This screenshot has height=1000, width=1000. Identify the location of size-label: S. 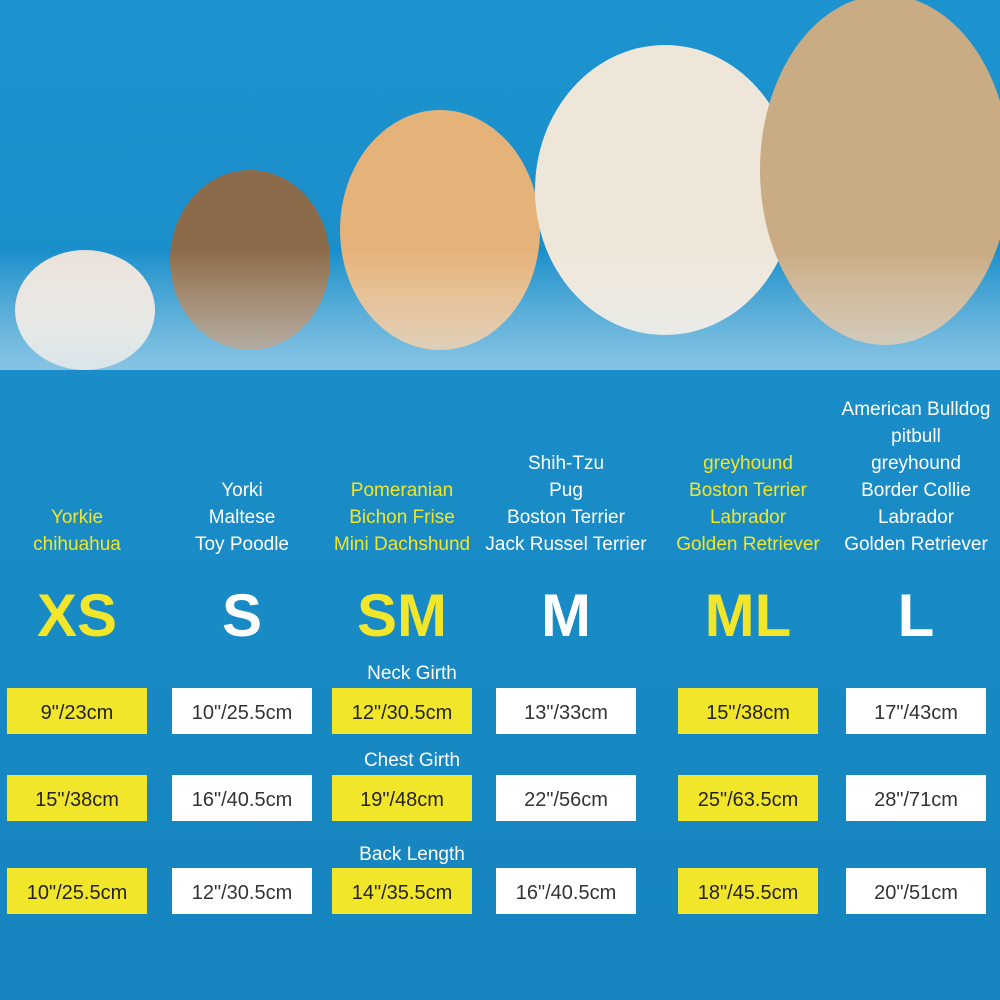
(242, 615).